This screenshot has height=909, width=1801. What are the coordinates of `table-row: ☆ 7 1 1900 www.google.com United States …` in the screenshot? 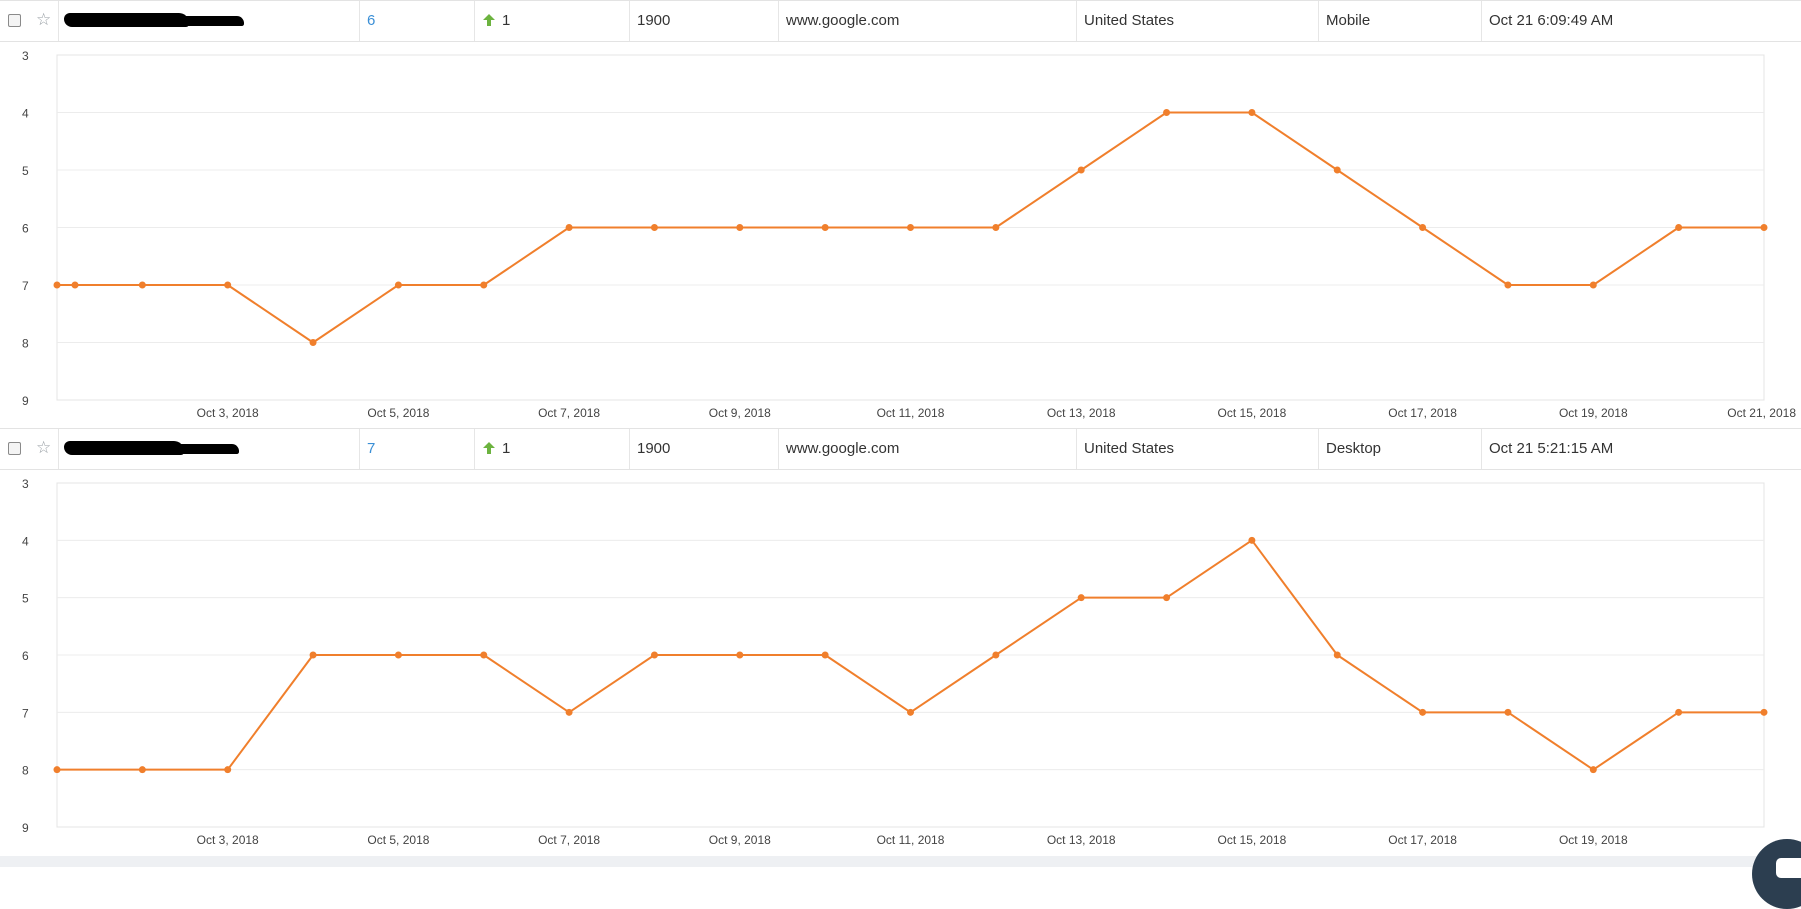 It's located at (900, 449).